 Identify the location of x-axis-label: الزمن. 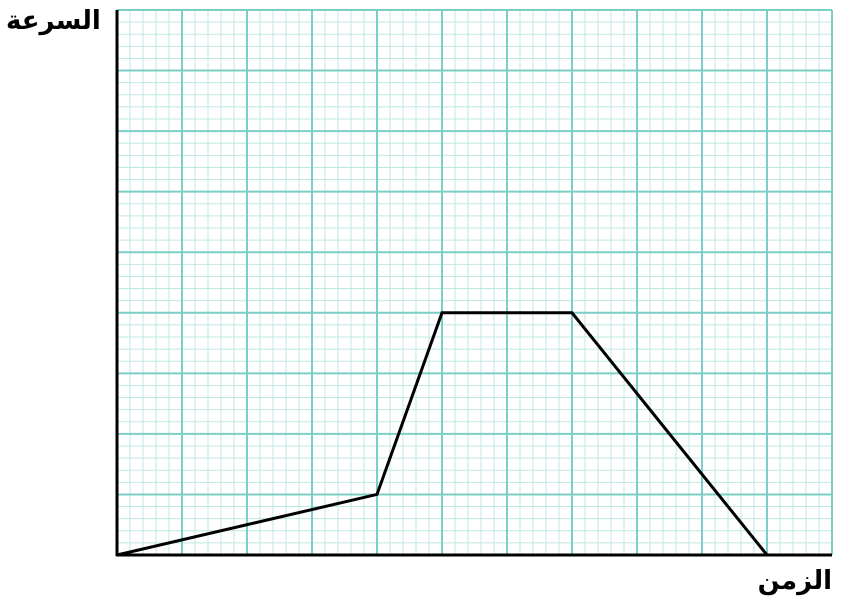
(794, 581).